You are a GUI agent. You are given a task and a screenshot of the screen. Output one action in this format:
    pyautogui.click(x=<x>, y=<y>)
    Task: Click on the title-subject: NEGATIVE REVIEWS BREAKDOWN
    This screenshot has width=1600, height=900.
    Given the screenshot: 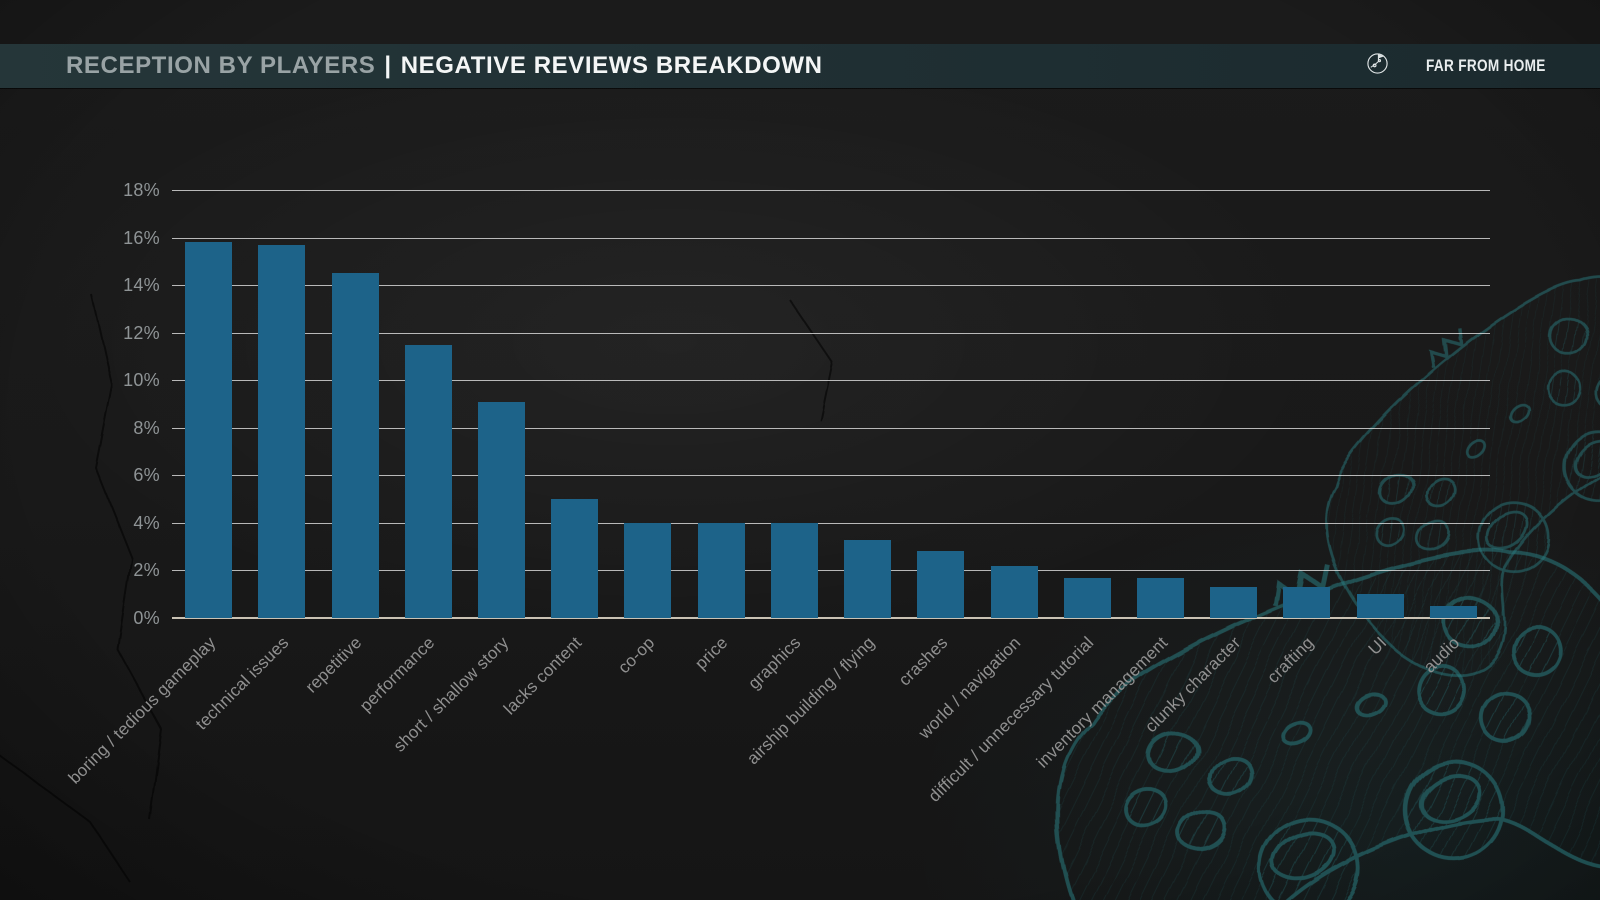 What is the action you would take?
    pyautogui.click(x=611, y=65)
    